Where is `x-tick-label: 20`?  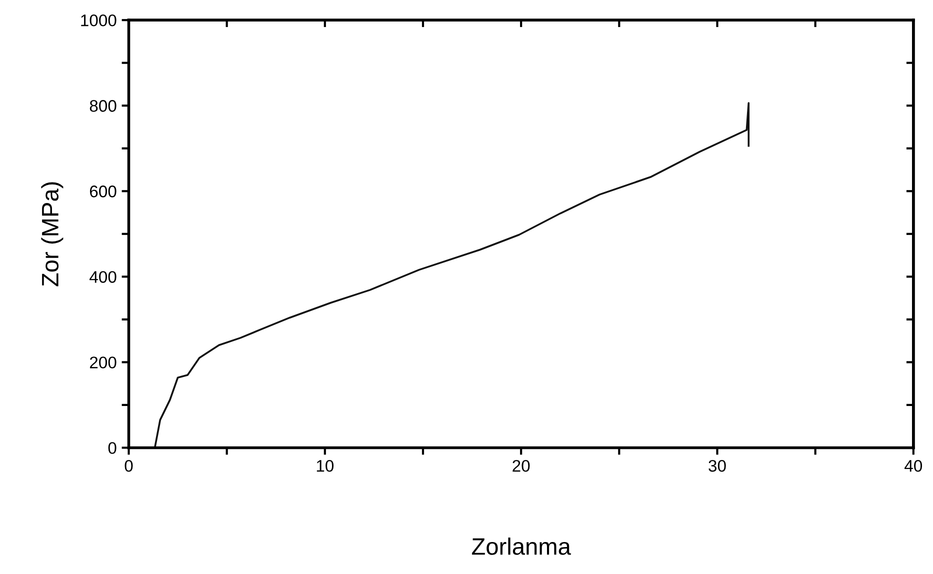 x-tick-label: 20 is located at coordinates (521, 466).